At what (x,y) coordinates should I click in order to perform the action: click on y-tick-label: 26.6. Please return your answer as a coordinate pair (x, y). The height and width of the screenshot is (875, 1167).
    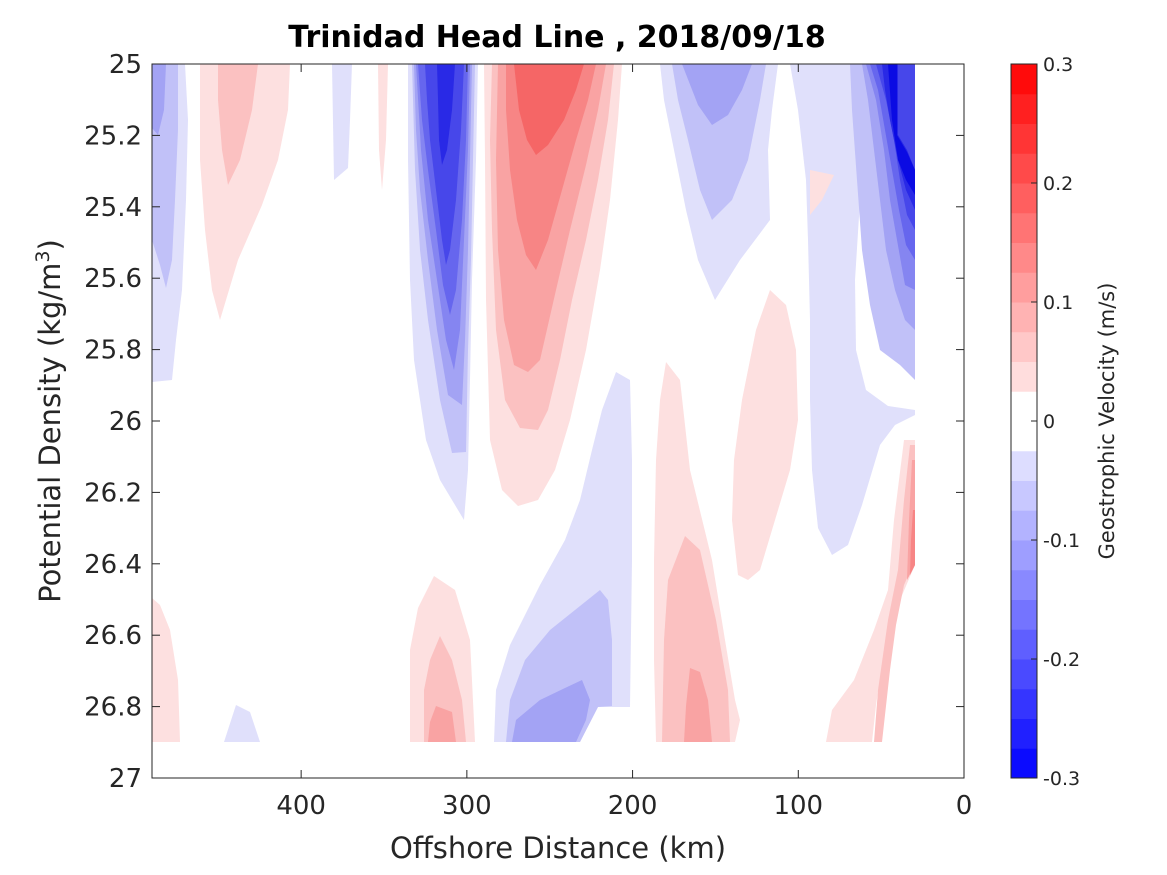
    Looking at the image, I should click on (113, 636).